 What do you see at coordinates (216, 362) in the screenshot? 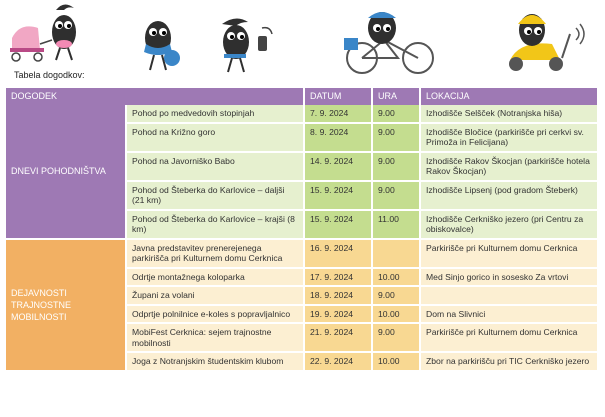
I see `event-cell: Joga z Notranjskim študentskim klubom` at bounding box center [216, 362].